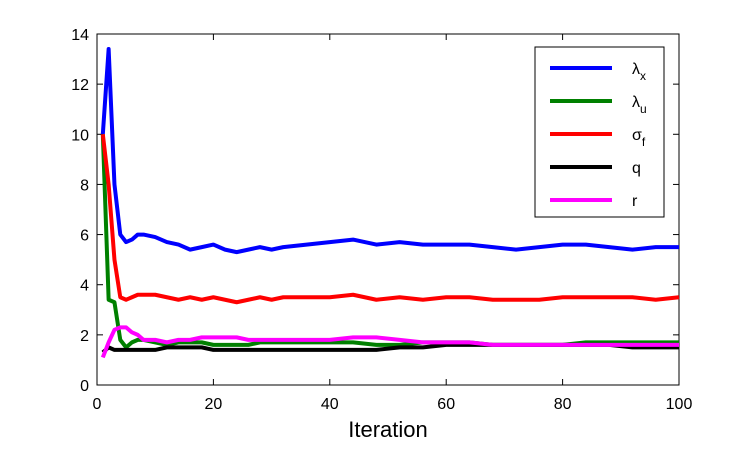 This screenshot has width=747, height=454. I want to click on legend-label: q, so click(636, 168).